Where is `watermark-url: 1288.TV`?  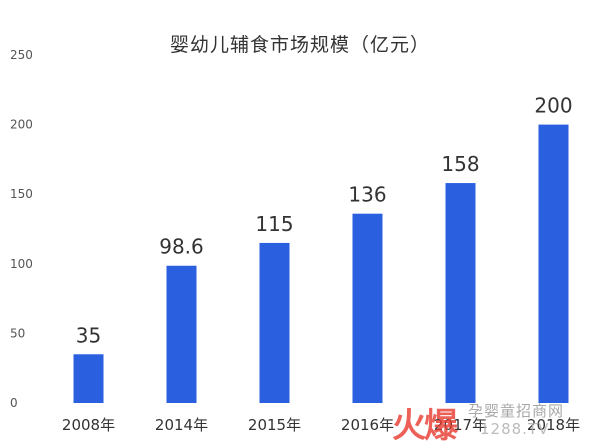 watermark-url: 1288.TV is located at coordinates (515, 429).